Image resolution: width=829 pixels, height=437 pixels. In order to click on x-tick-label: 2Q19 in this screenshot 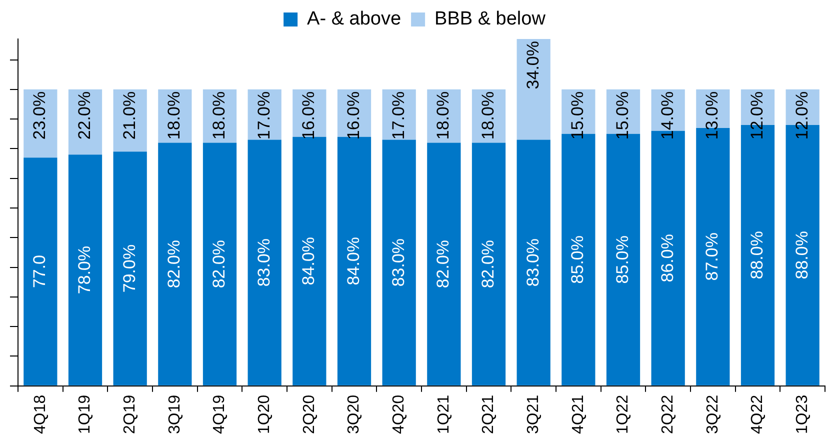, I will do `click(129, 414)`.